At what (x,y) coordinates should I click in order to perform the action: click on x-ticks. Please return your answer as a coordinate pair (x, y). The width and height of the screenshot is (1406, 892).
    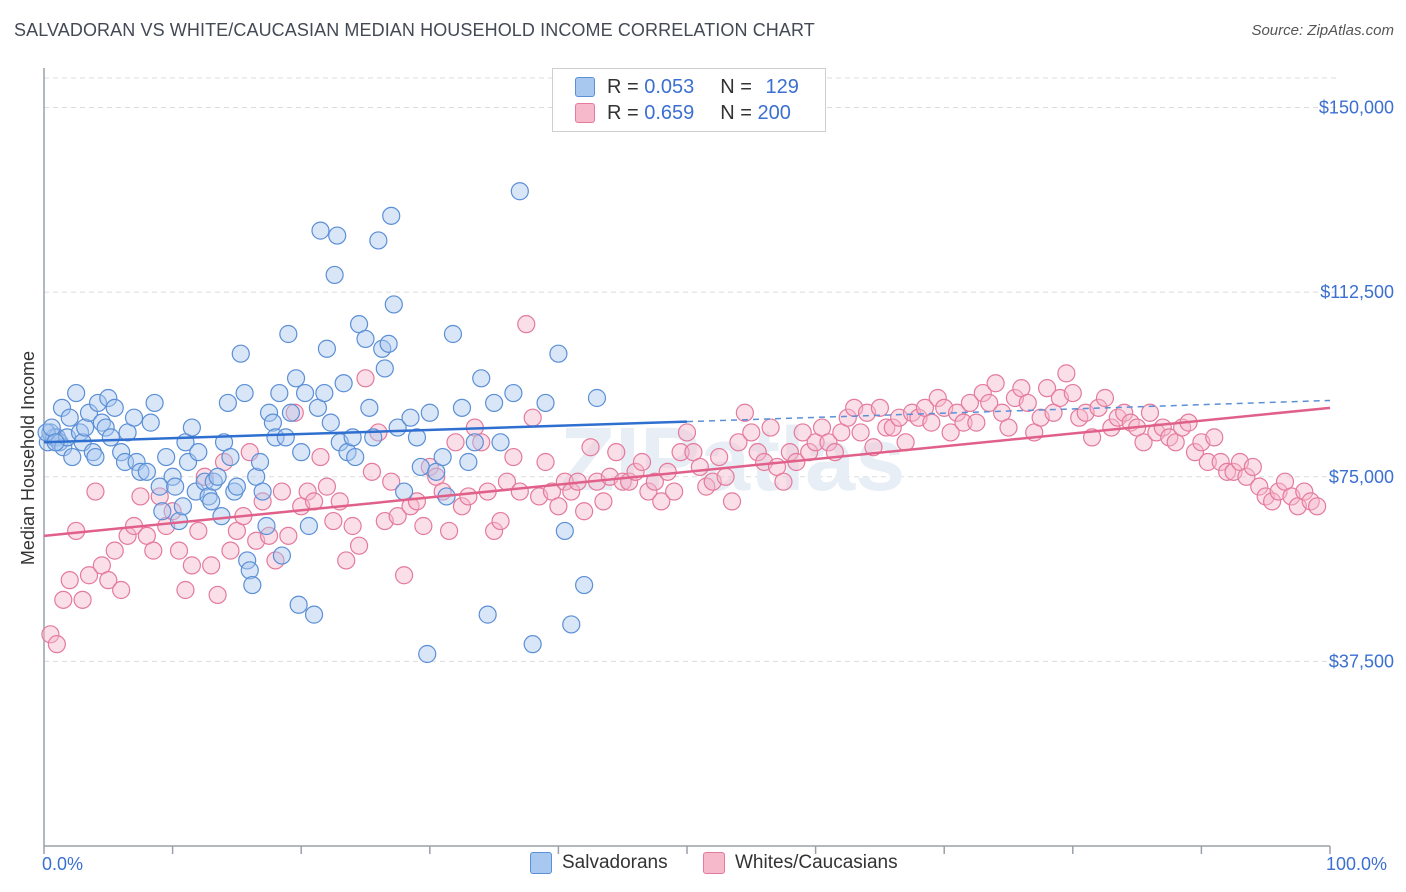
    Looking at the image, I should click on (687, 850).